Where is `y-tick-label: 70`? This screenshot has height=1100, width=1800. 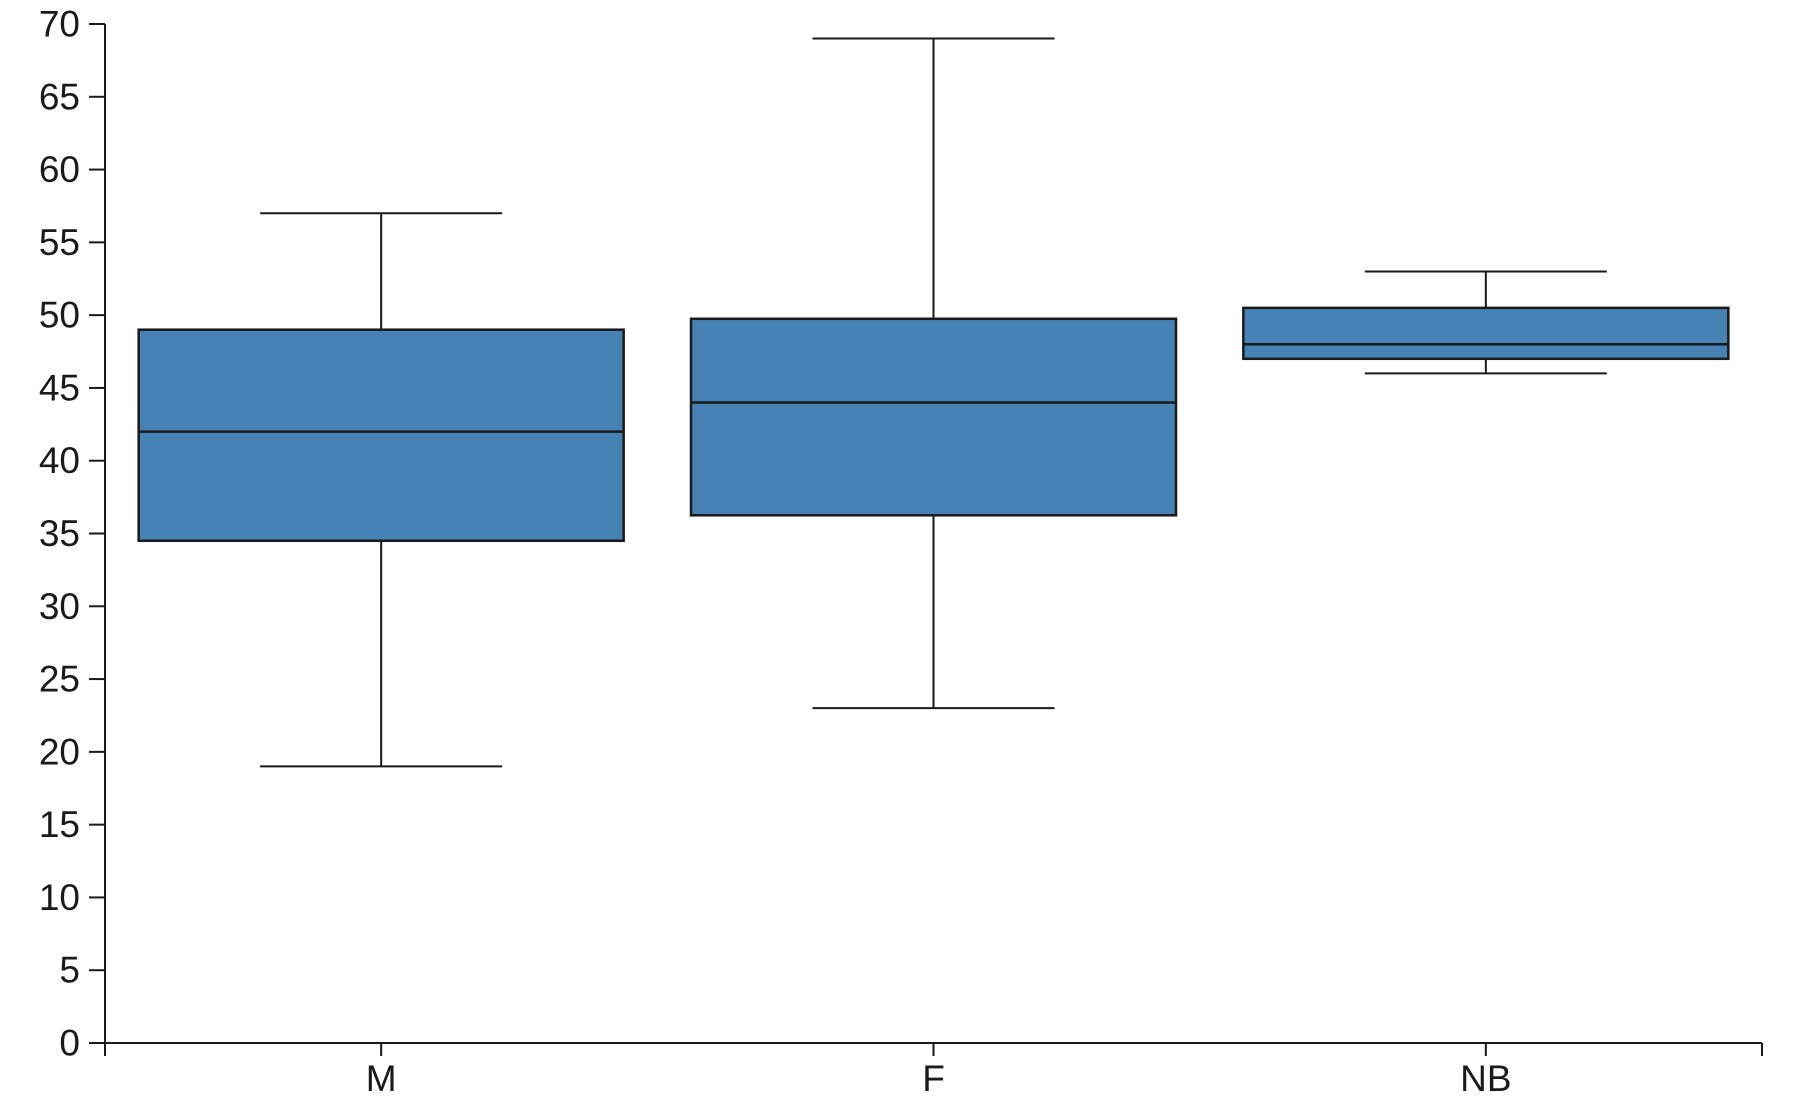 y-tick-label: 70 is located at coordinates (59, 24).